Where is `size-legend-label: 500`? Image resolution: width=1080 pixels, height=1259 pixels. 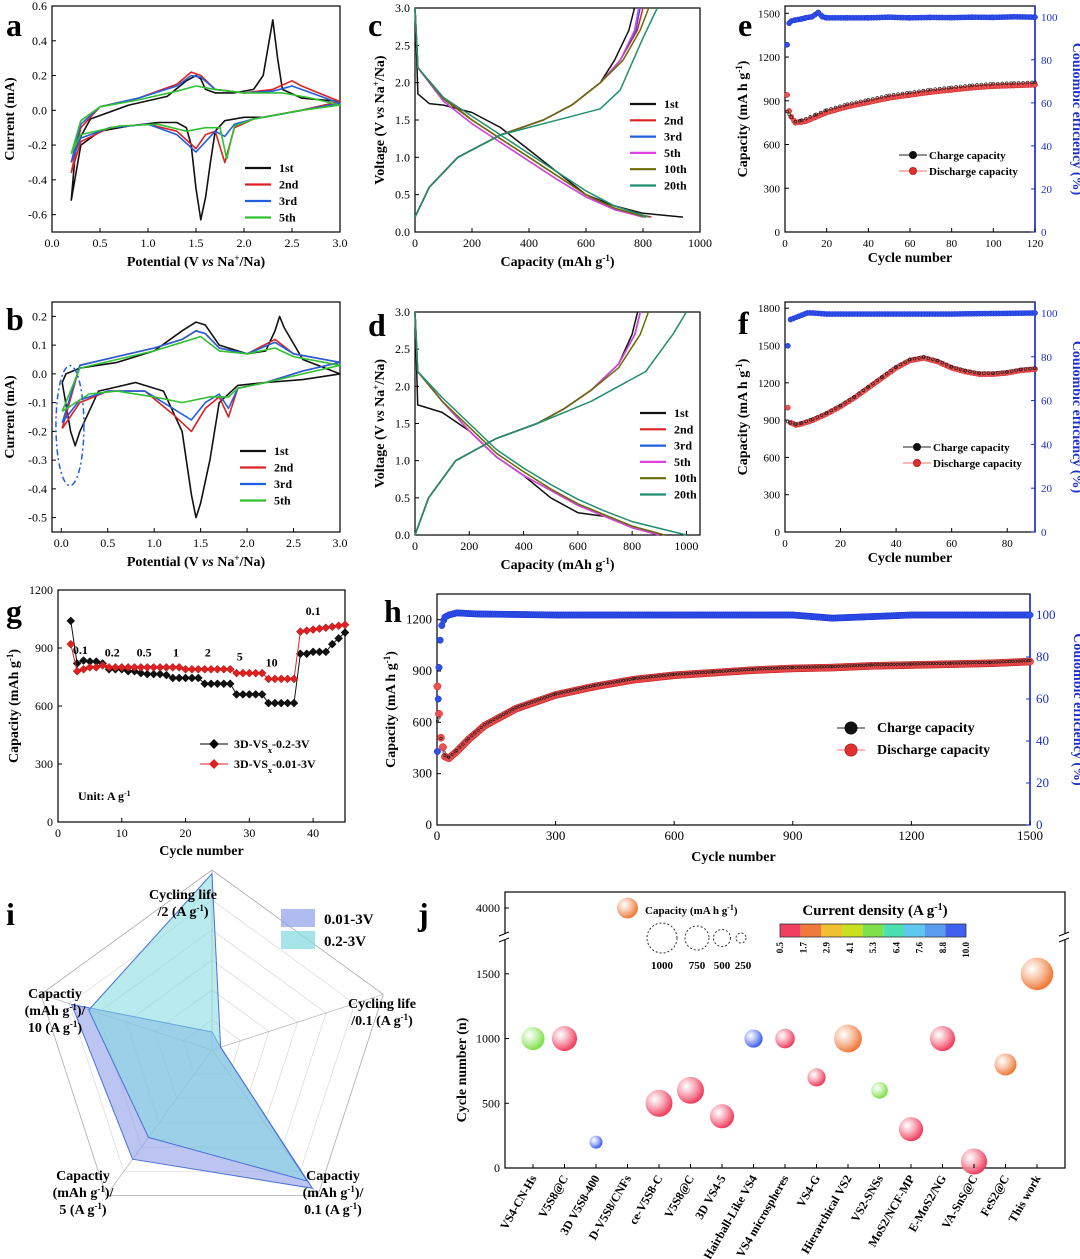
size-legend-label: 500 is located at coordinates (722, 966).